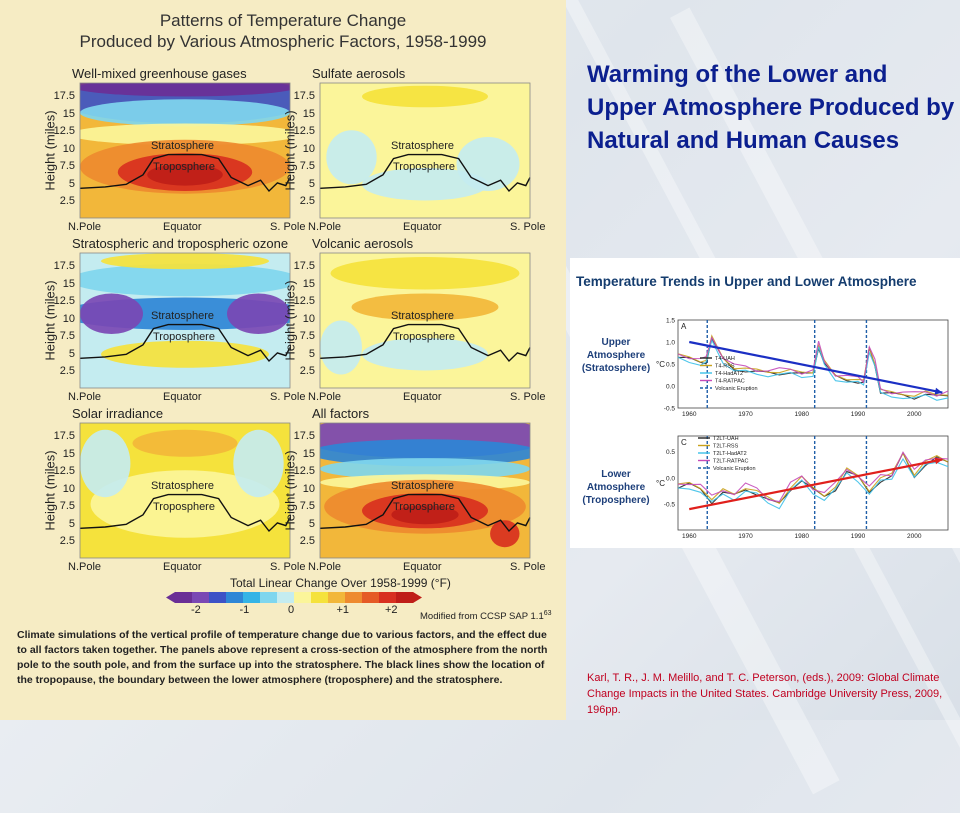 This screenshot has width=960, height=813. Describe the element at coordinates (341, 413) in the screenshot. I see `panel-title: All factors` at that location.